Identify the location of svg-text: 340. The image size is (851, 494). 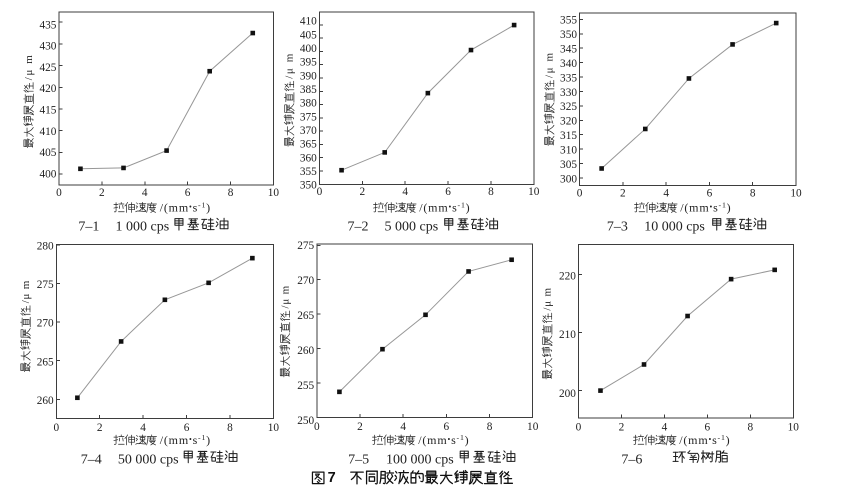
(568, 64).